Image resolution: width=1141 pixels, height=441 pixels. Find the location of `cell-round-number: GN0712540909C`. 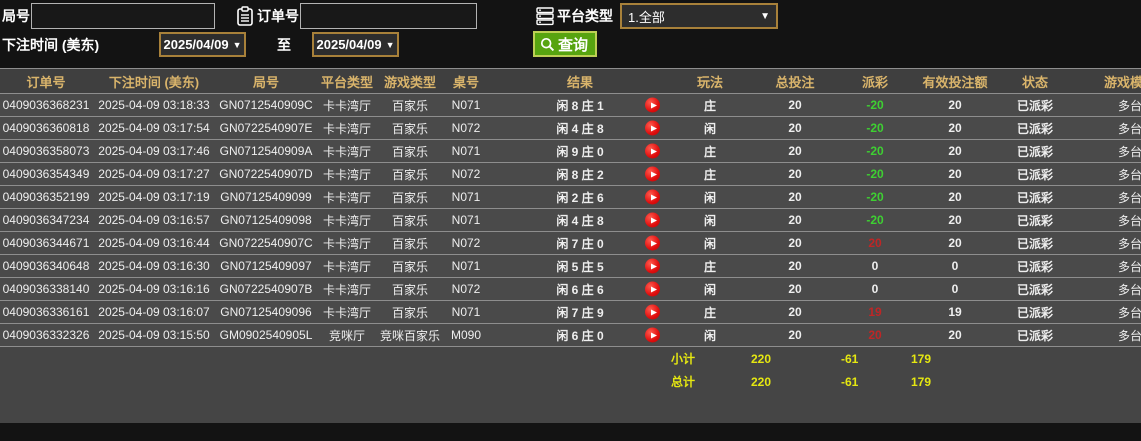

cell-round-number: GN0712540909C is located at coordinates (266, 105).